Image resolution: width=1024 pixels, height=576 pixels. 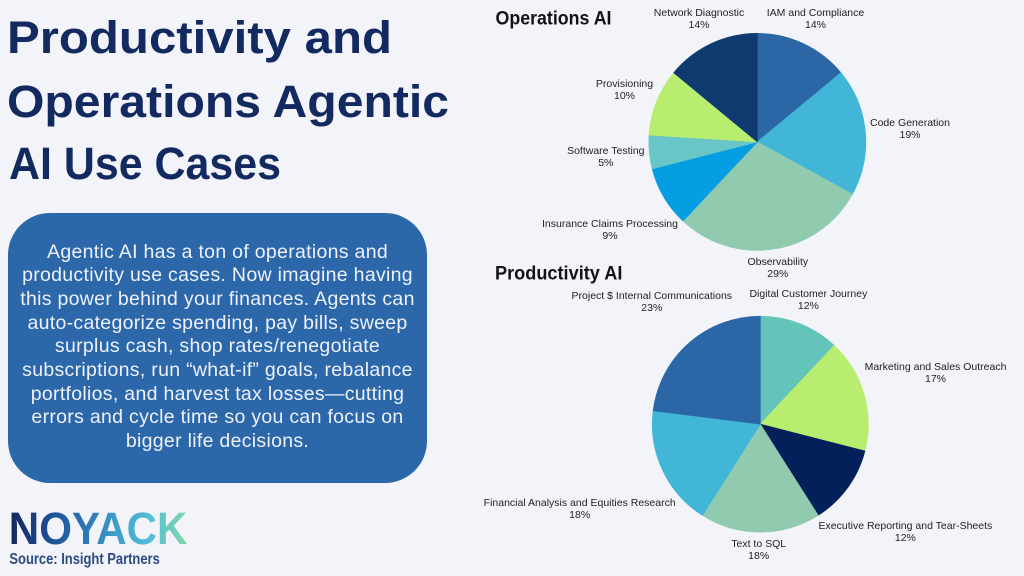 I want to click on svg-text: Operations Agentic, so click(x=228, y=101).